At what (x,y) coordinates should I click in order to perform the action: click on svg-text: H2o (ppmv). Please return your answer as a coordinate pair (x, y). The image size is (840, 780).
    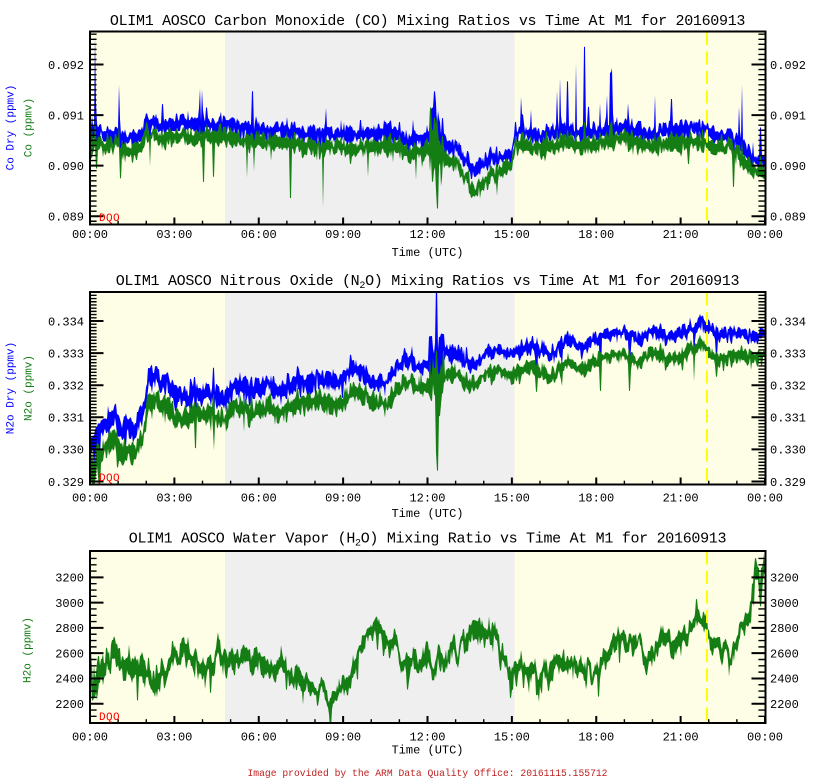
    Looking at the image, I should click on (29, 650).